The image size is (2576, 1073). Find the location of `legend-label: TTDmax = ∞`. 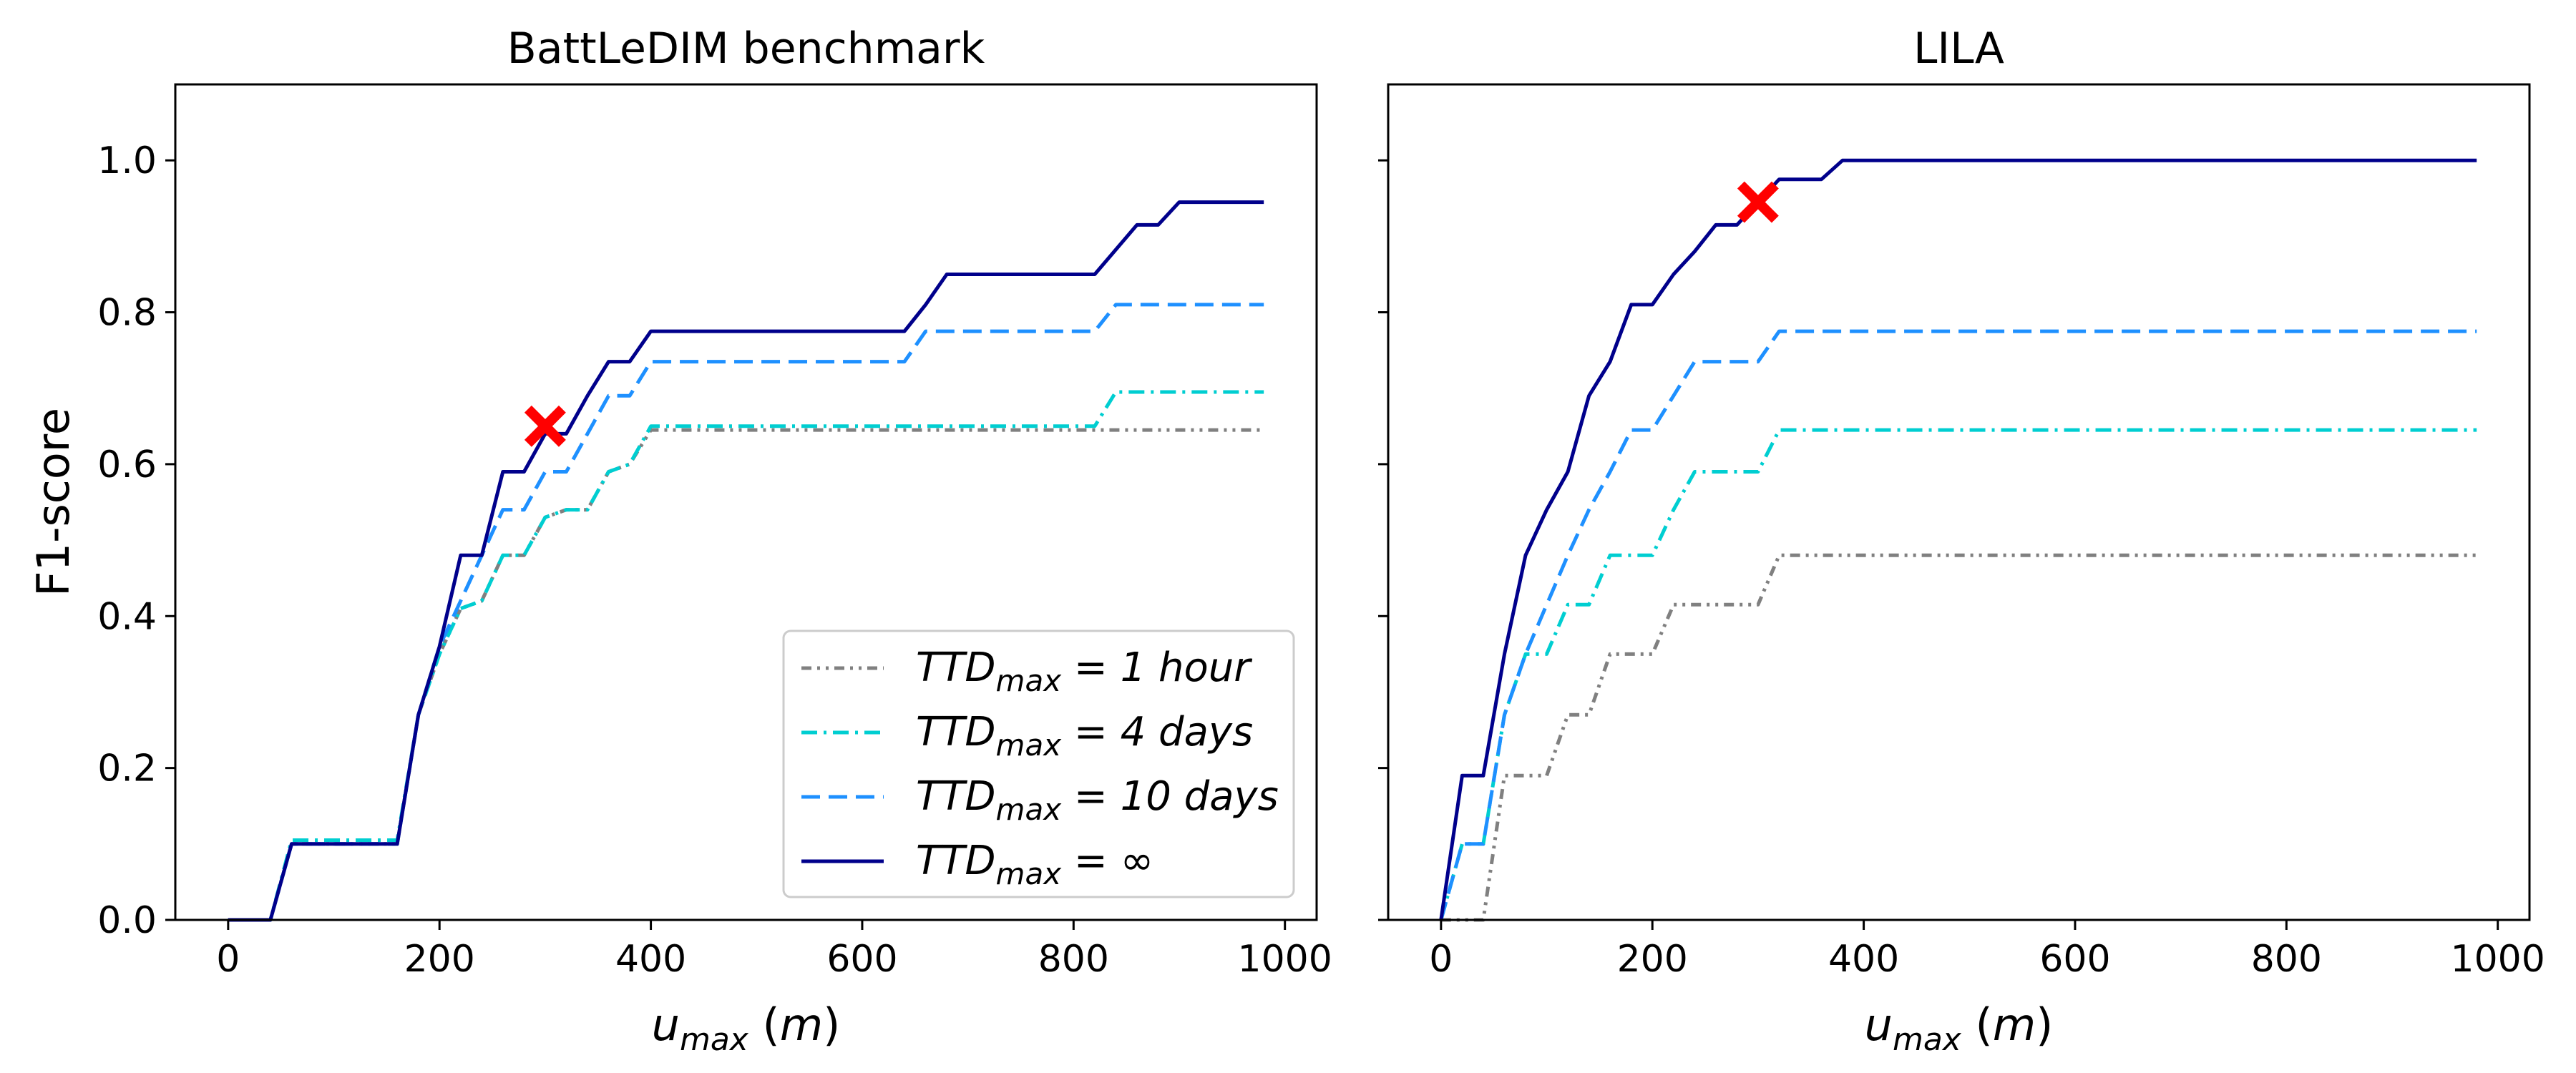

legend-label: TTDmax = ∞ is located at coordinates (1034, 865).